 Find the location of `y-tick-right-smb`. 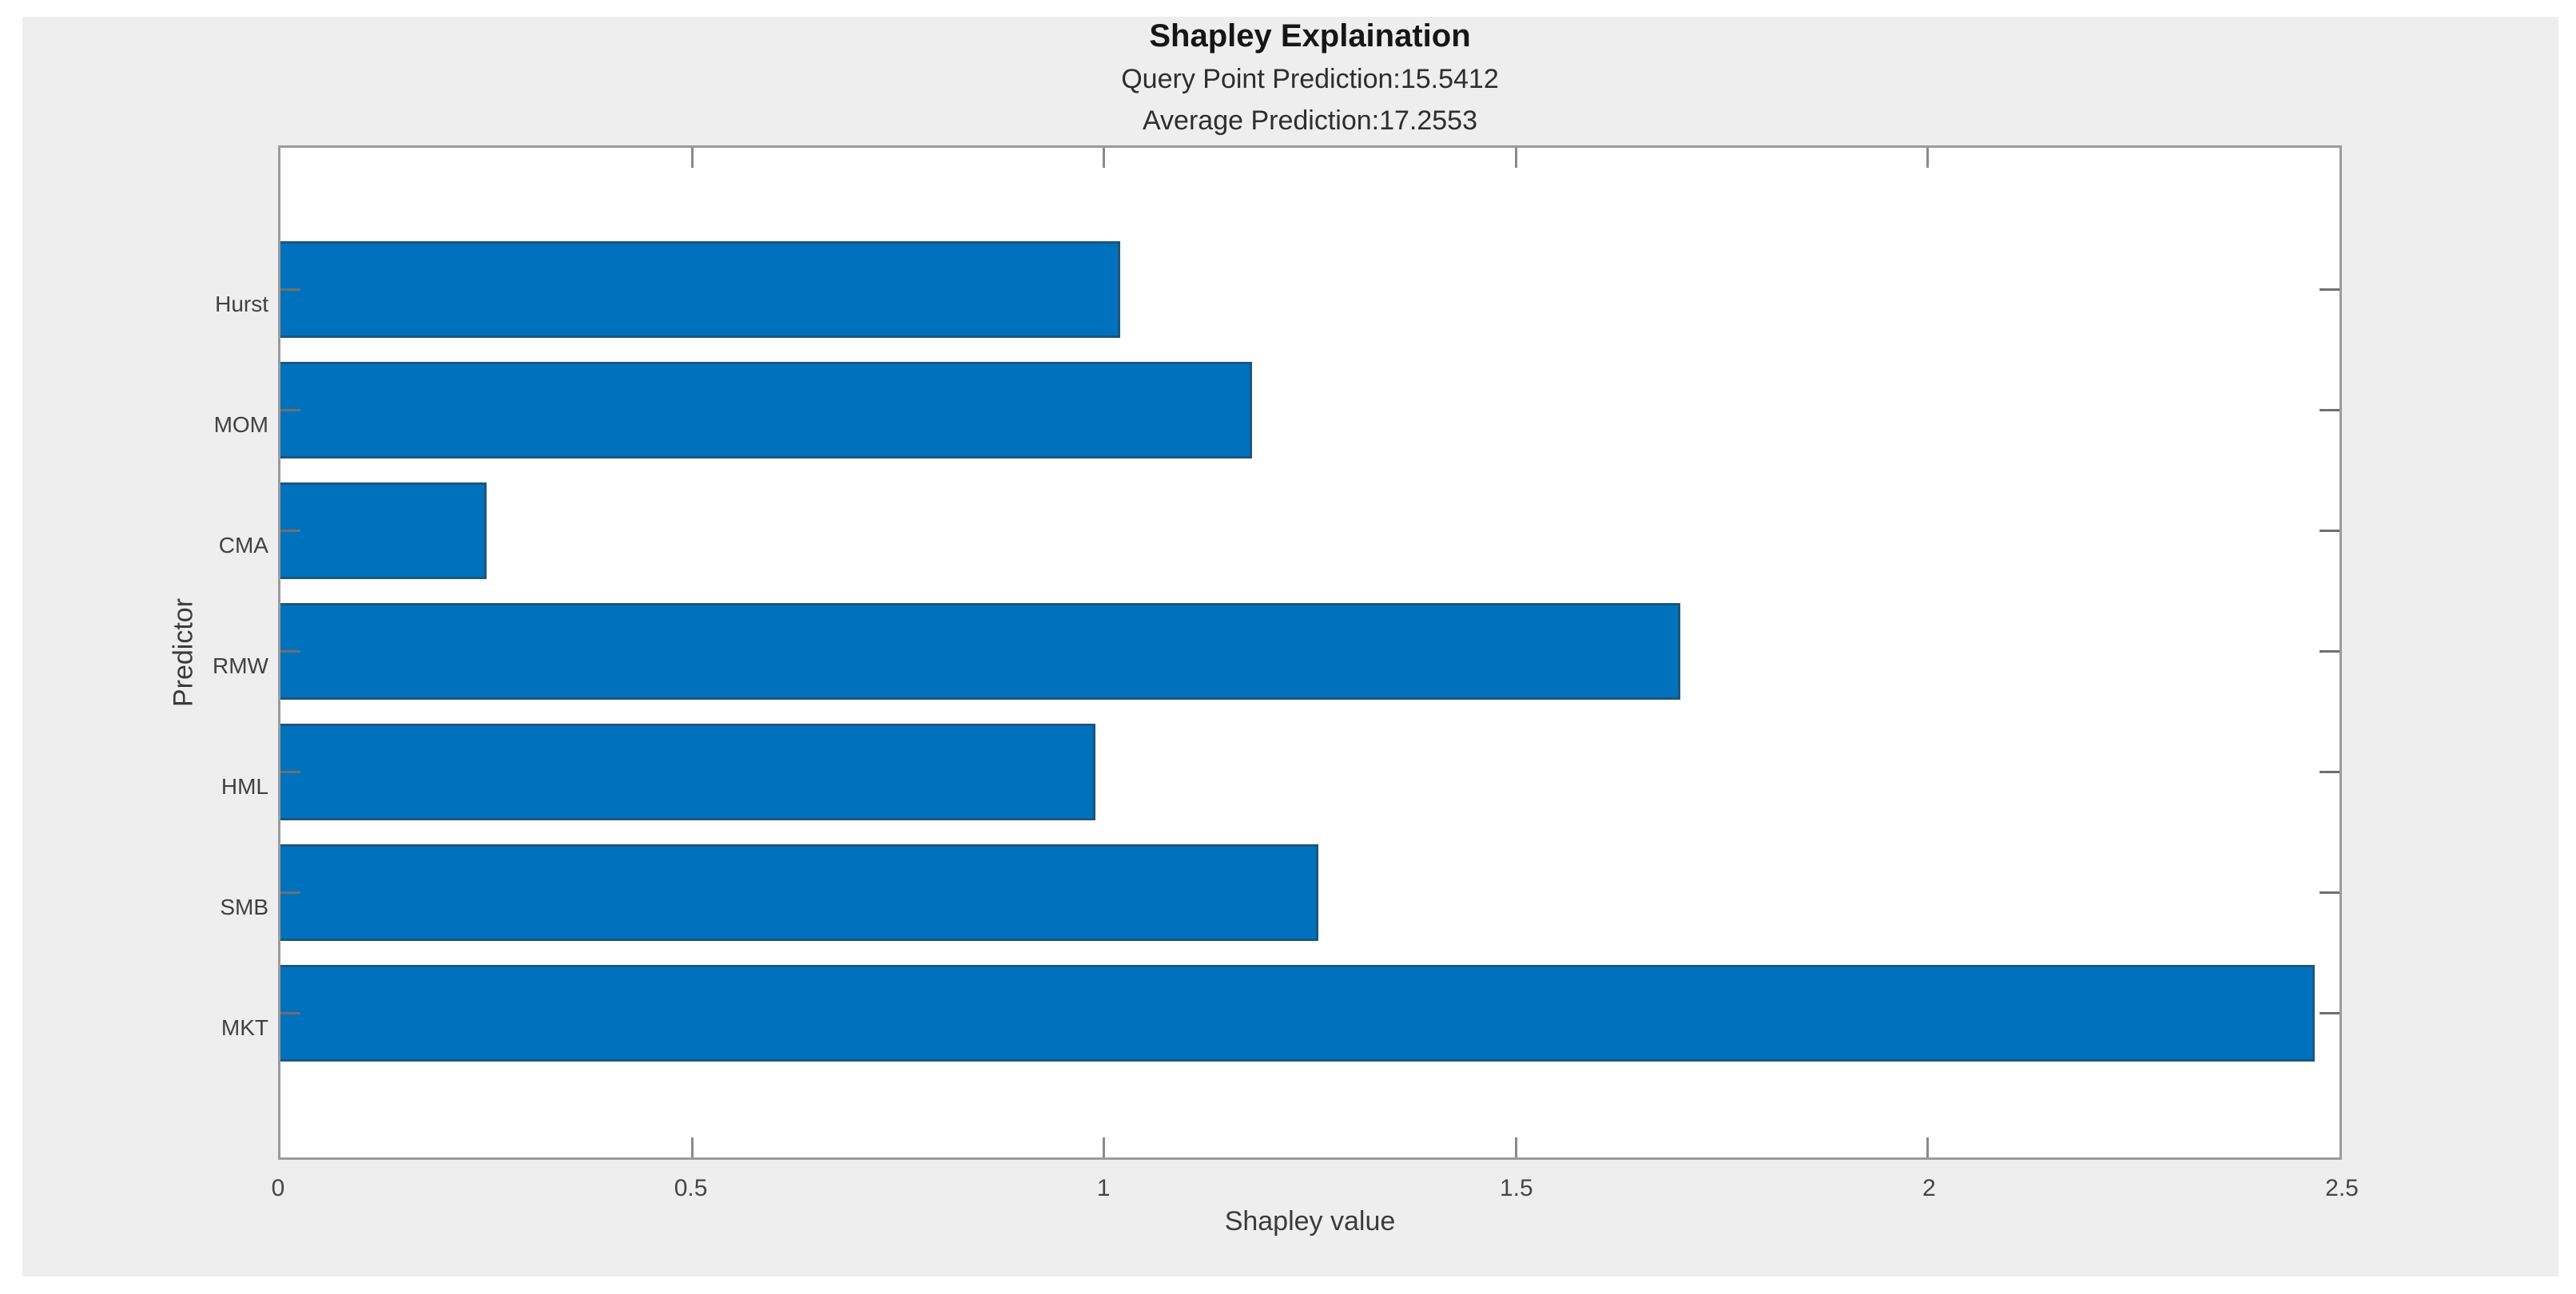

y-tick-right-smb is located at coordinates (2329, 892).